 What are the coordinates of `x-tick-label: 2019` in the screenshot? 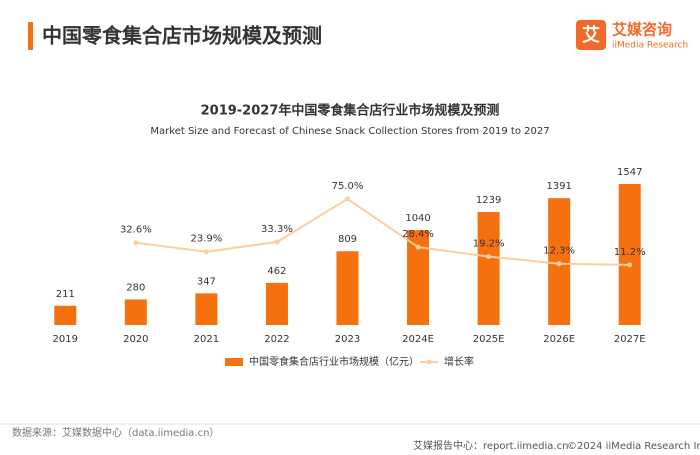 It's located at (65, 339).